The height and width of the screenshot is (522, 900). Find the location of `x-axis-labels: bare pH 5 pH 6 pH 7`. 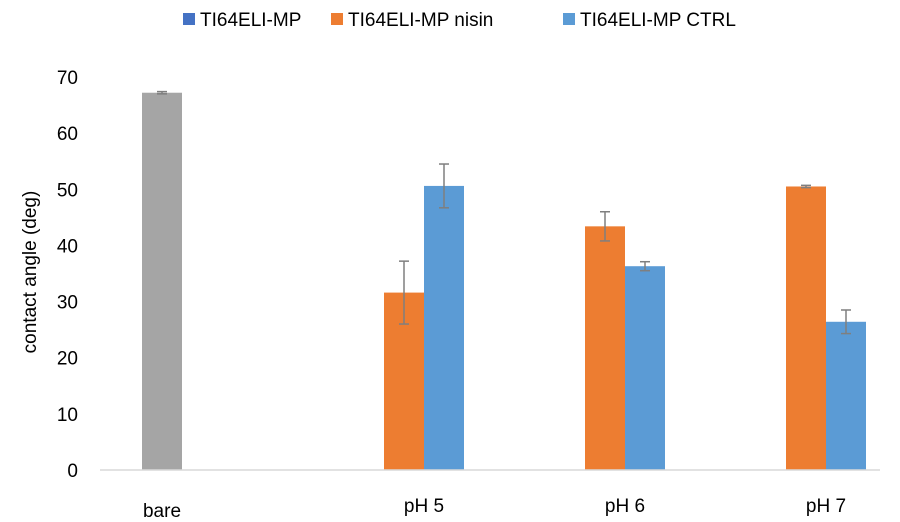

x-axis-labels: bare pH 5 pH 6 pH 7 is located at coordinates (494, 509).